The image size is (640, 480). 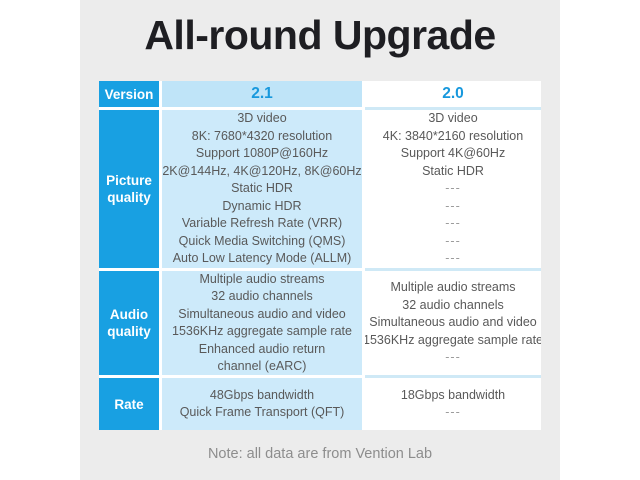 What do you see at coordinates (263, 95) in the screenshot?
I see `header-version-2-1-cell: 2.1` at bounding box center [263, 95].